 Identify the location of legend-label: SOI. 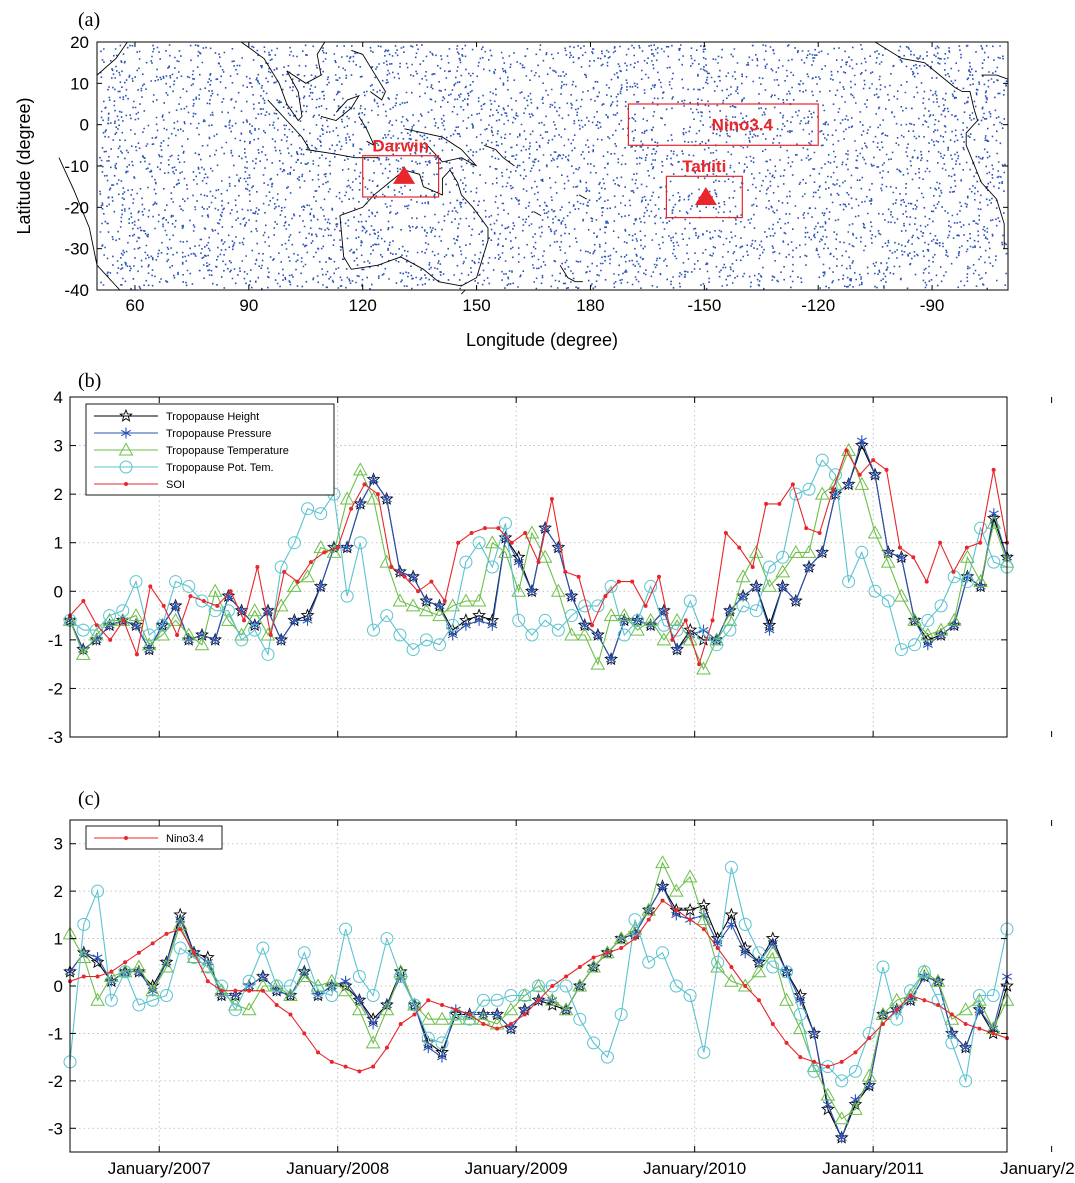
(175, 485).